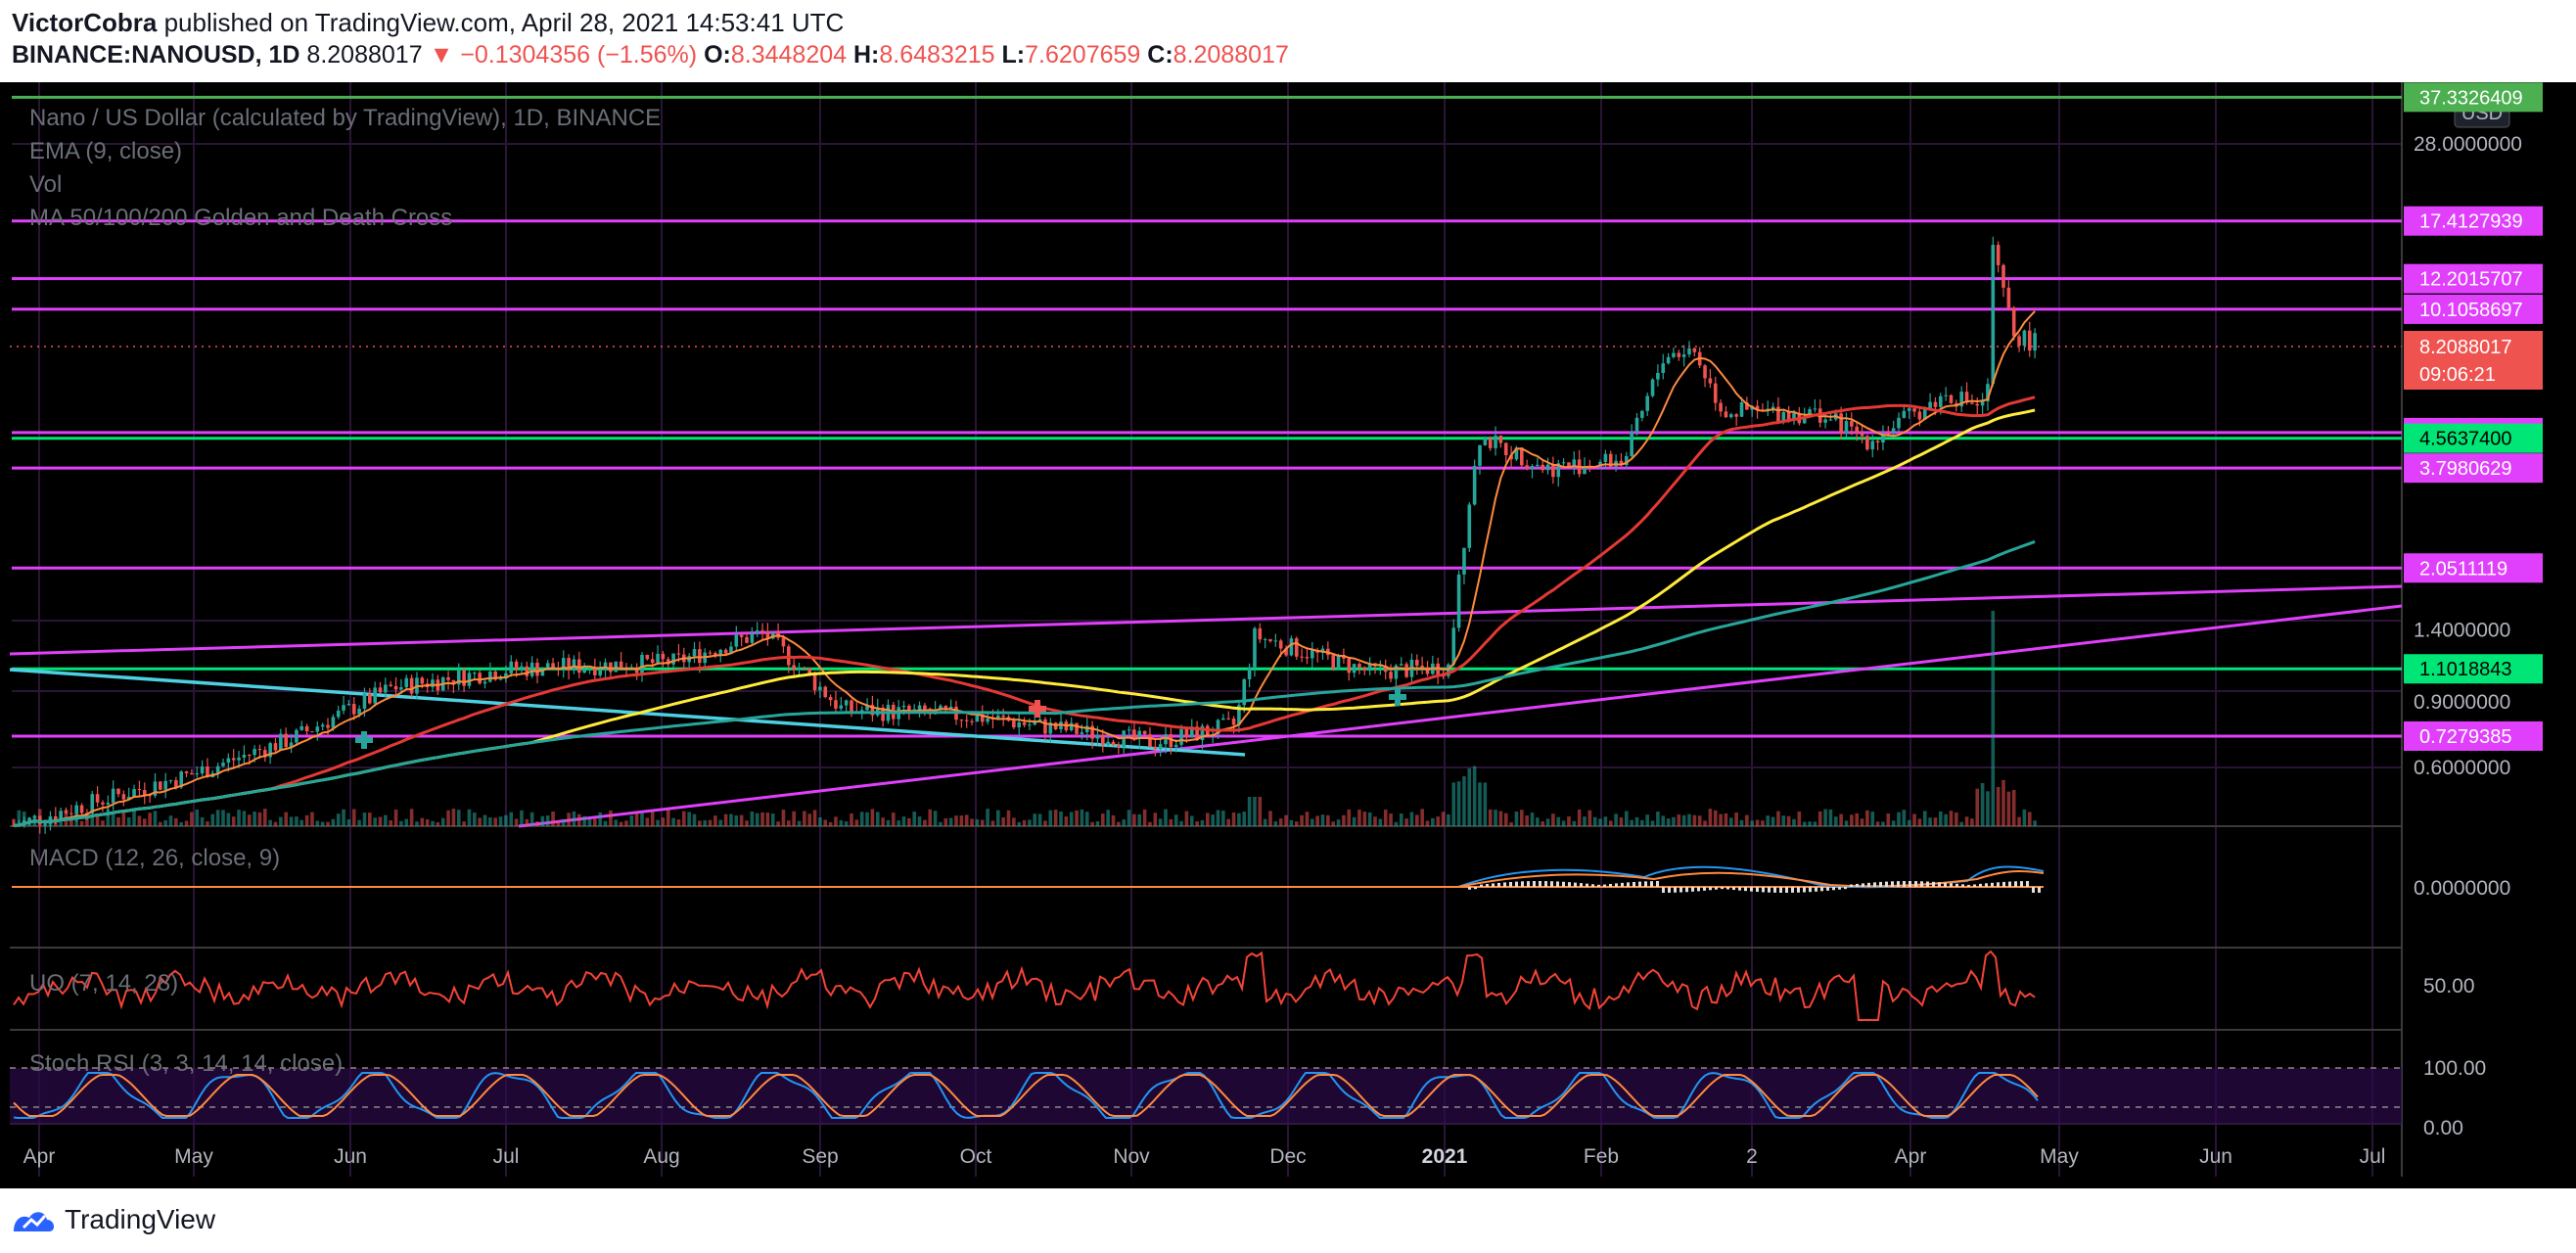 Image resolution: width=2576 pixels, height=1253 pixels. Describe the element at coordinates (1025, 985) in the screenshot. I see `uo-pane` at that location.